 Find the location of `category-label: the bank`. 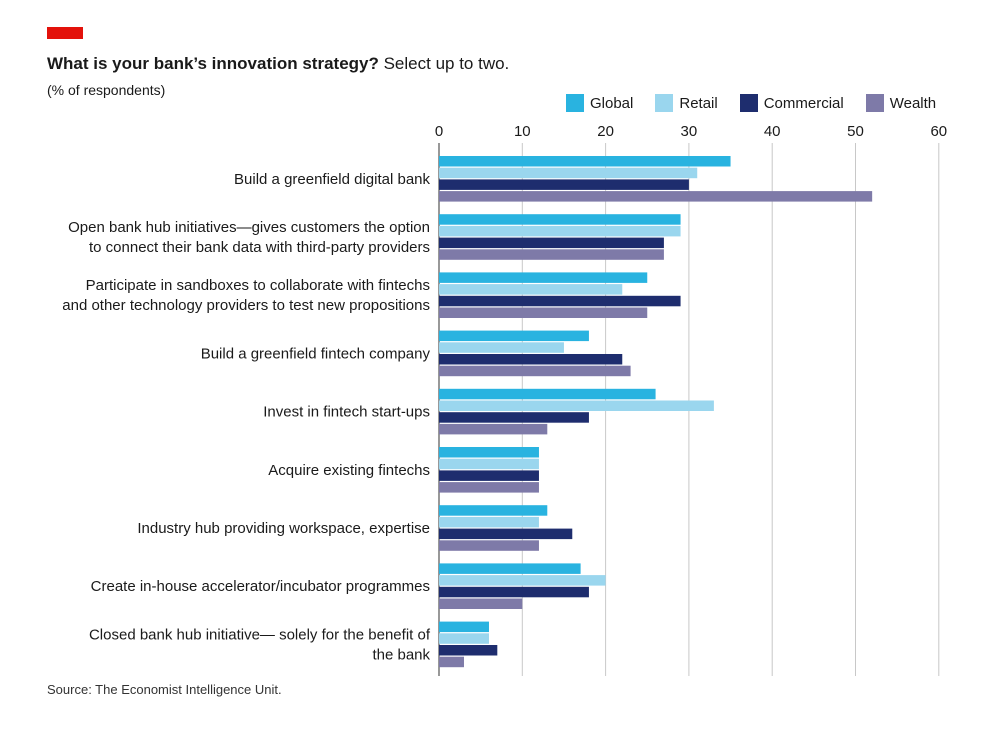

category-label: the bank is located at coordinates (401, 654).